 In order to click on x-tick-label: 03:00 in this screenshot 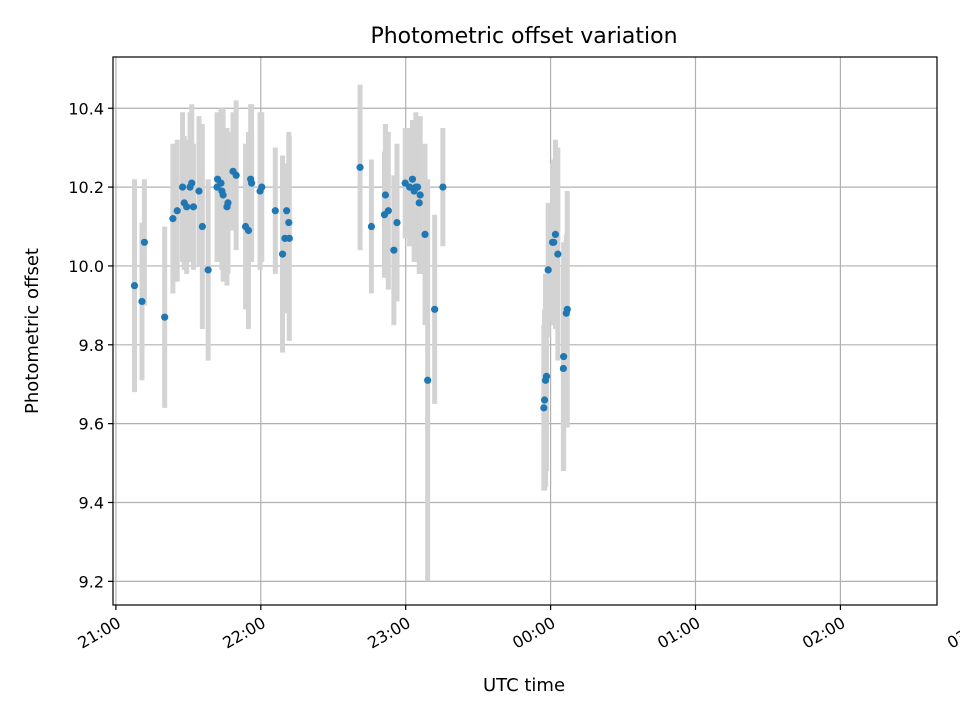, I will do `click(952, 633)`.